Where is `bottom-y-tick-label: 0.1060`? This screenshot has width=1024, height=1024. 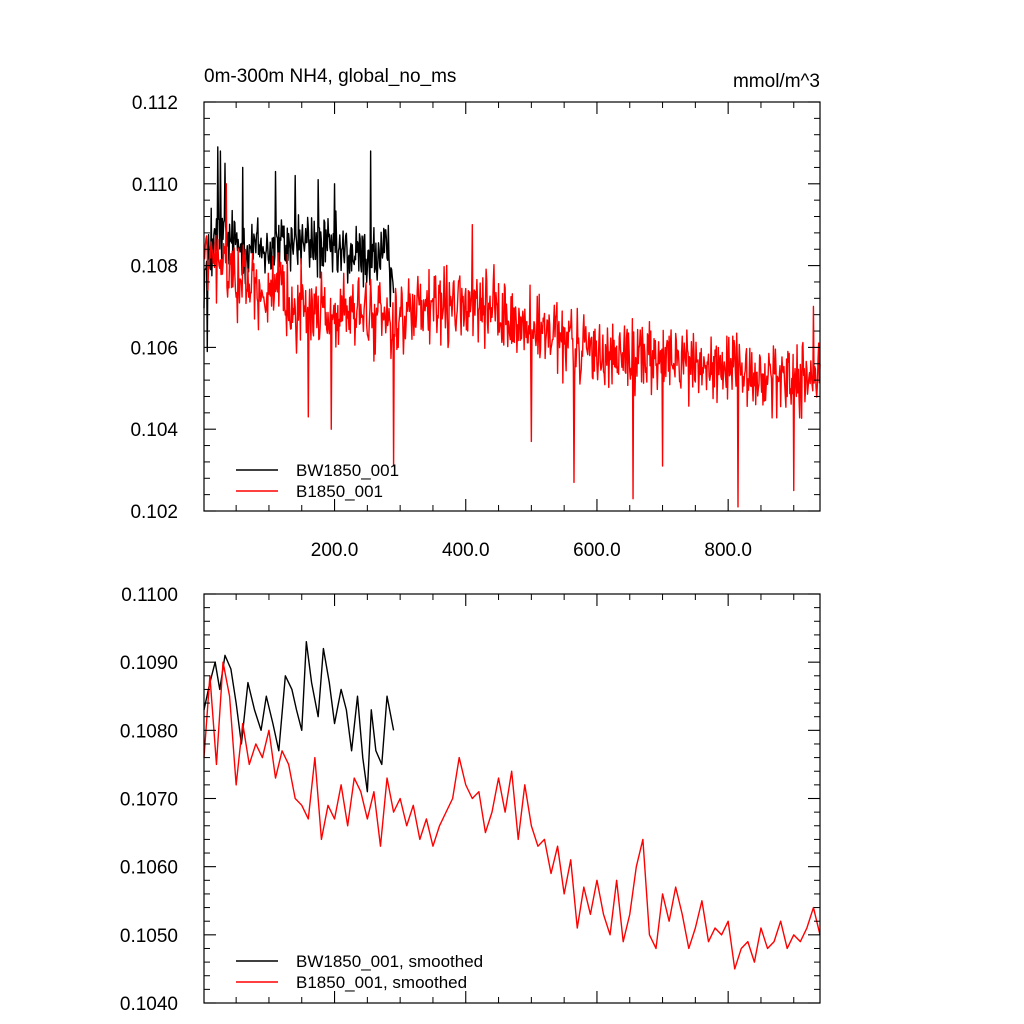
bottom-y-tick-label: 0.1060 is located at coordinates (149, 868).